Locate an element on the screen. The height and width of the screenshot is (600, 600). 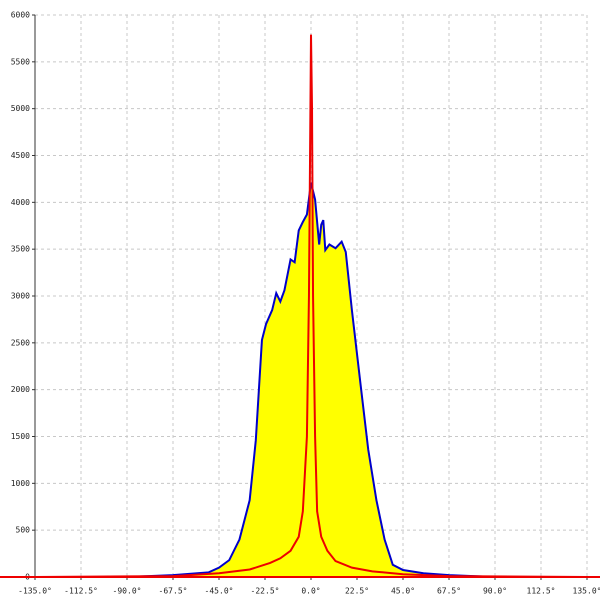
y-tick-label: 6000 is located at coordinates (20, 15).